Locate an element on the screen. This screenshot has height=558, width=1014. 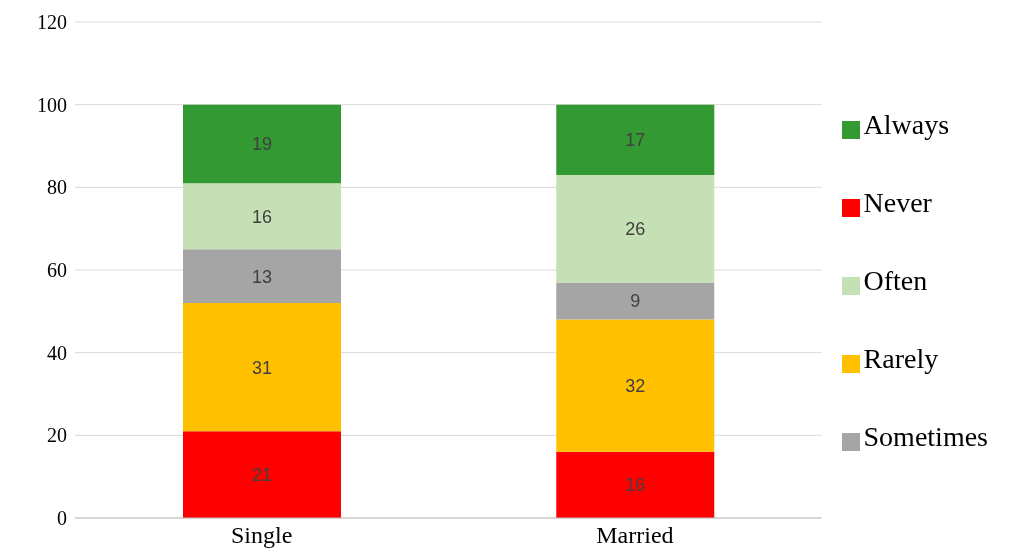
legend-label: Never is located at coordinates (897, 202).